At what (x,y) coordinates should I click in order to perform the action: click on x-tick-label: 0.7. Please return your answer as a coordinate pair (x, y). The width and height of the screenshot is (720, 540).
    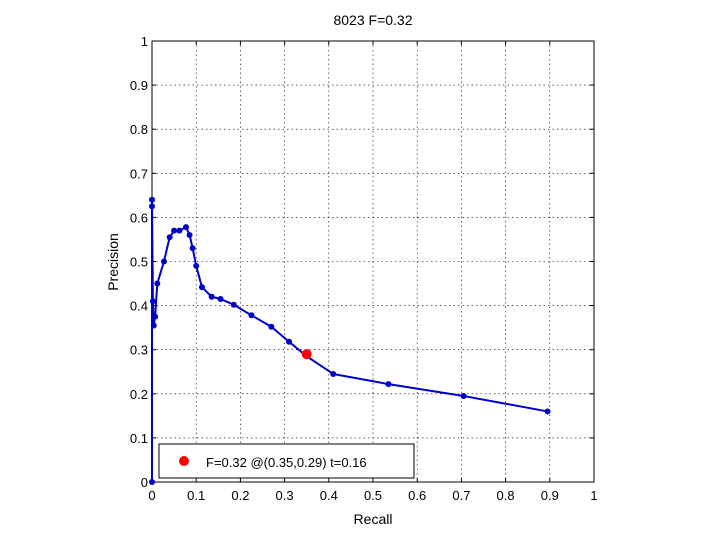
    Looking at the image, I should click on (461, 495).